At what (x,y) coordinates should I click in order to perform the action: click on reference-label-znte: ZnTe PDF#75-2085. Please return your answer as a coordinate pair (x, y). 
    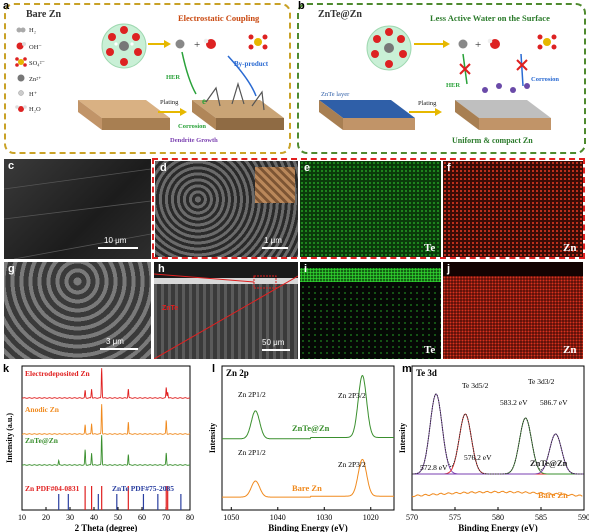
    Looking at the image, I should click on (143, 488).